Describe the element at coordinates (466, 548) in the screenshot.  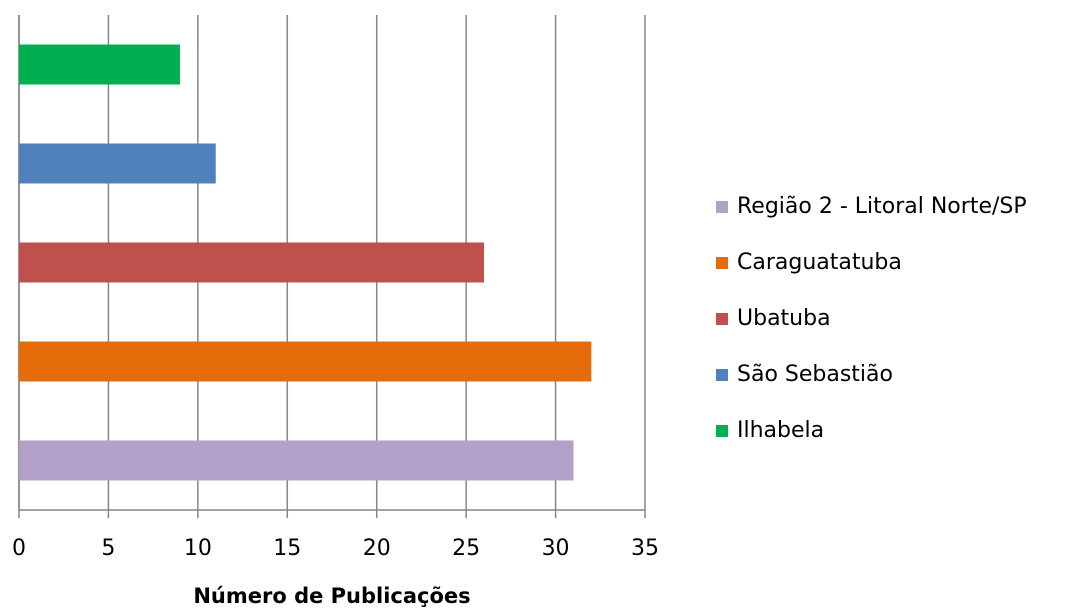
I see `x-tick-label: 25` at that location.